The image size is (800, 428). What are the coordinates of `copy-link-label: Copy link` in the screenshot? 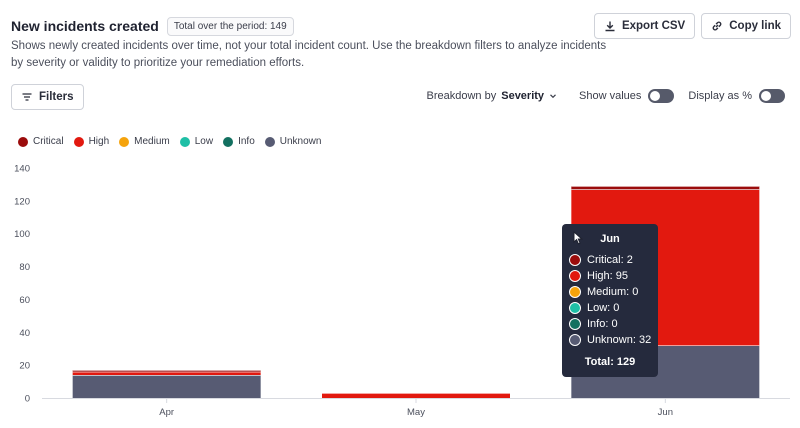 It's located at (755, 26).